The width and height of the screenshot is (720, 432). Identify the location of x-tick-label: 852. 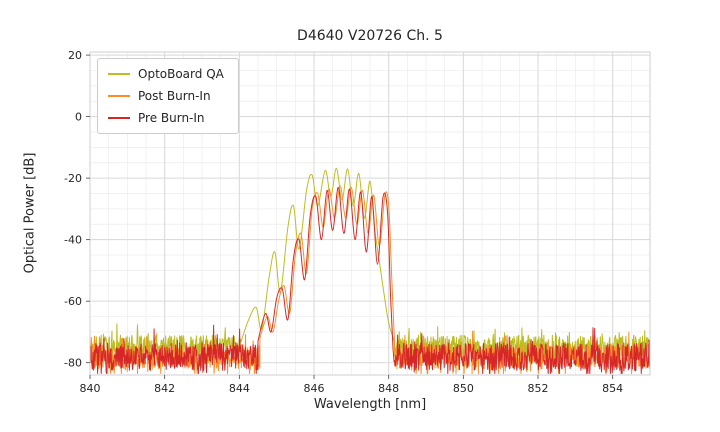
(538, 388).